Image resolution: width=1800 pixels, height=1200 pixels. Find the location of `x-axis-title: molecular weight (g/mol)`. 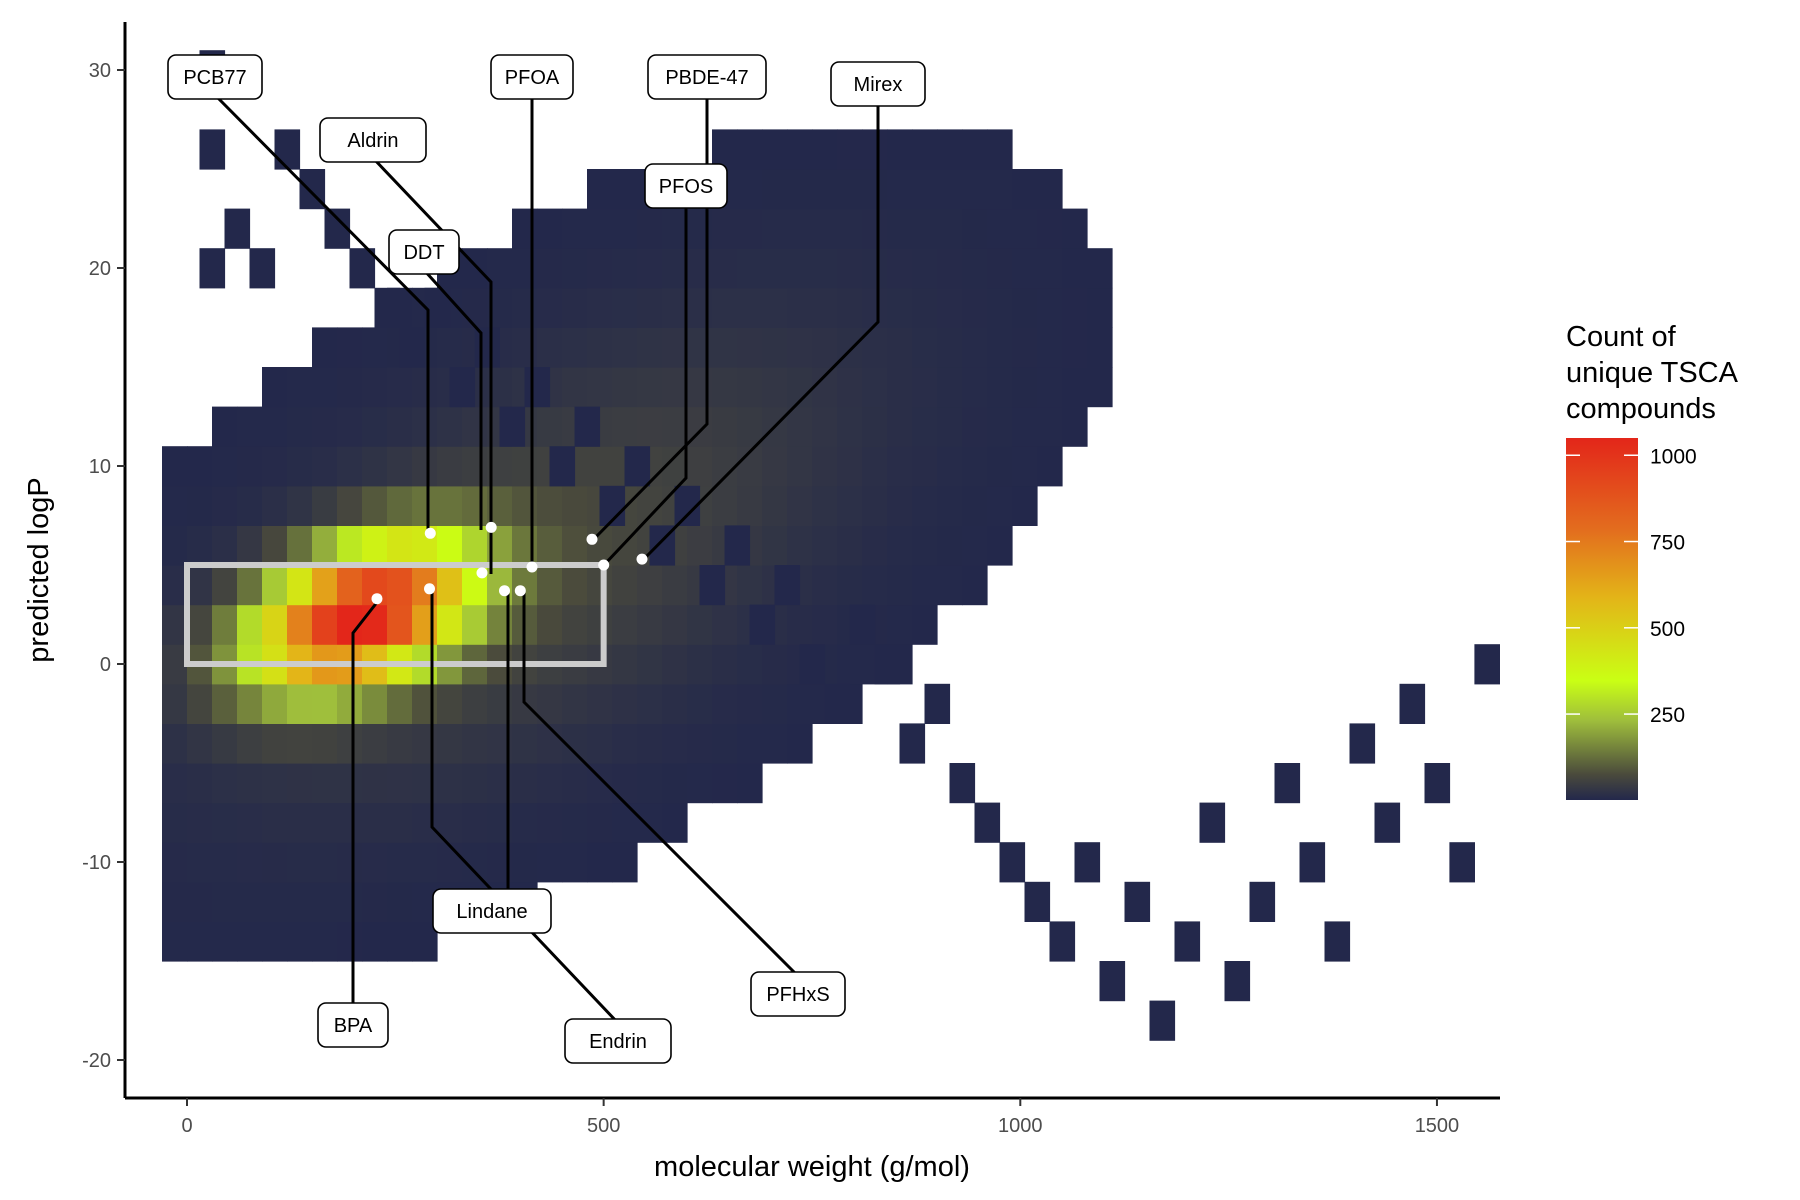

x-axis-title: molecular weight (g/mol) is located at coordinates (812, 1167).